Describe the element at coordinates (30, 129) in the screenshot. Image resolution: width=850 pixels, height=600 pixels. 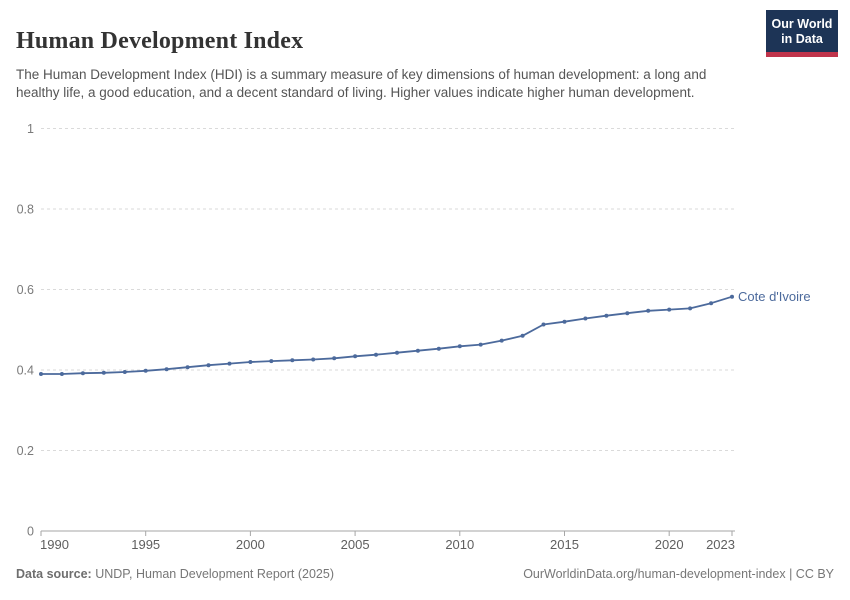
I see `y-tick-label: 1` at that location.